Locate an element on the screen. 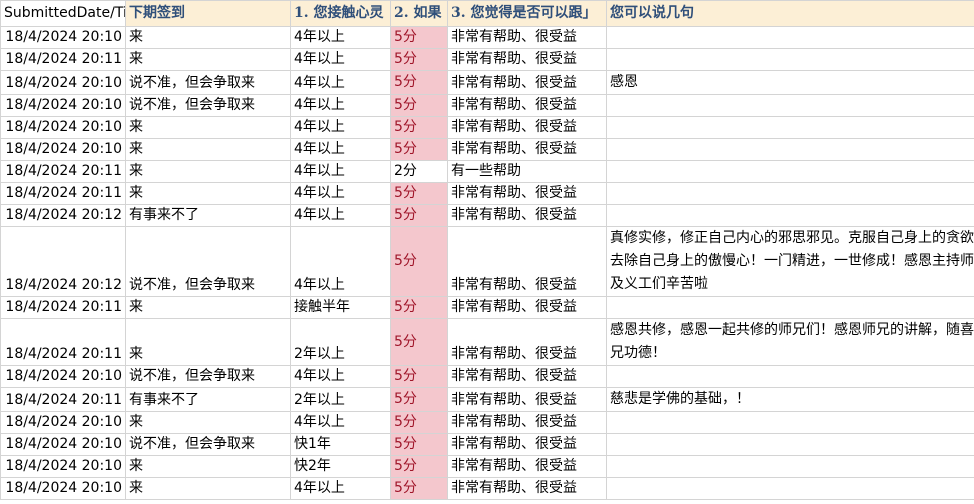 The image size is (974, 504). score-cell: 2分 is located at coordinates (419, 171).